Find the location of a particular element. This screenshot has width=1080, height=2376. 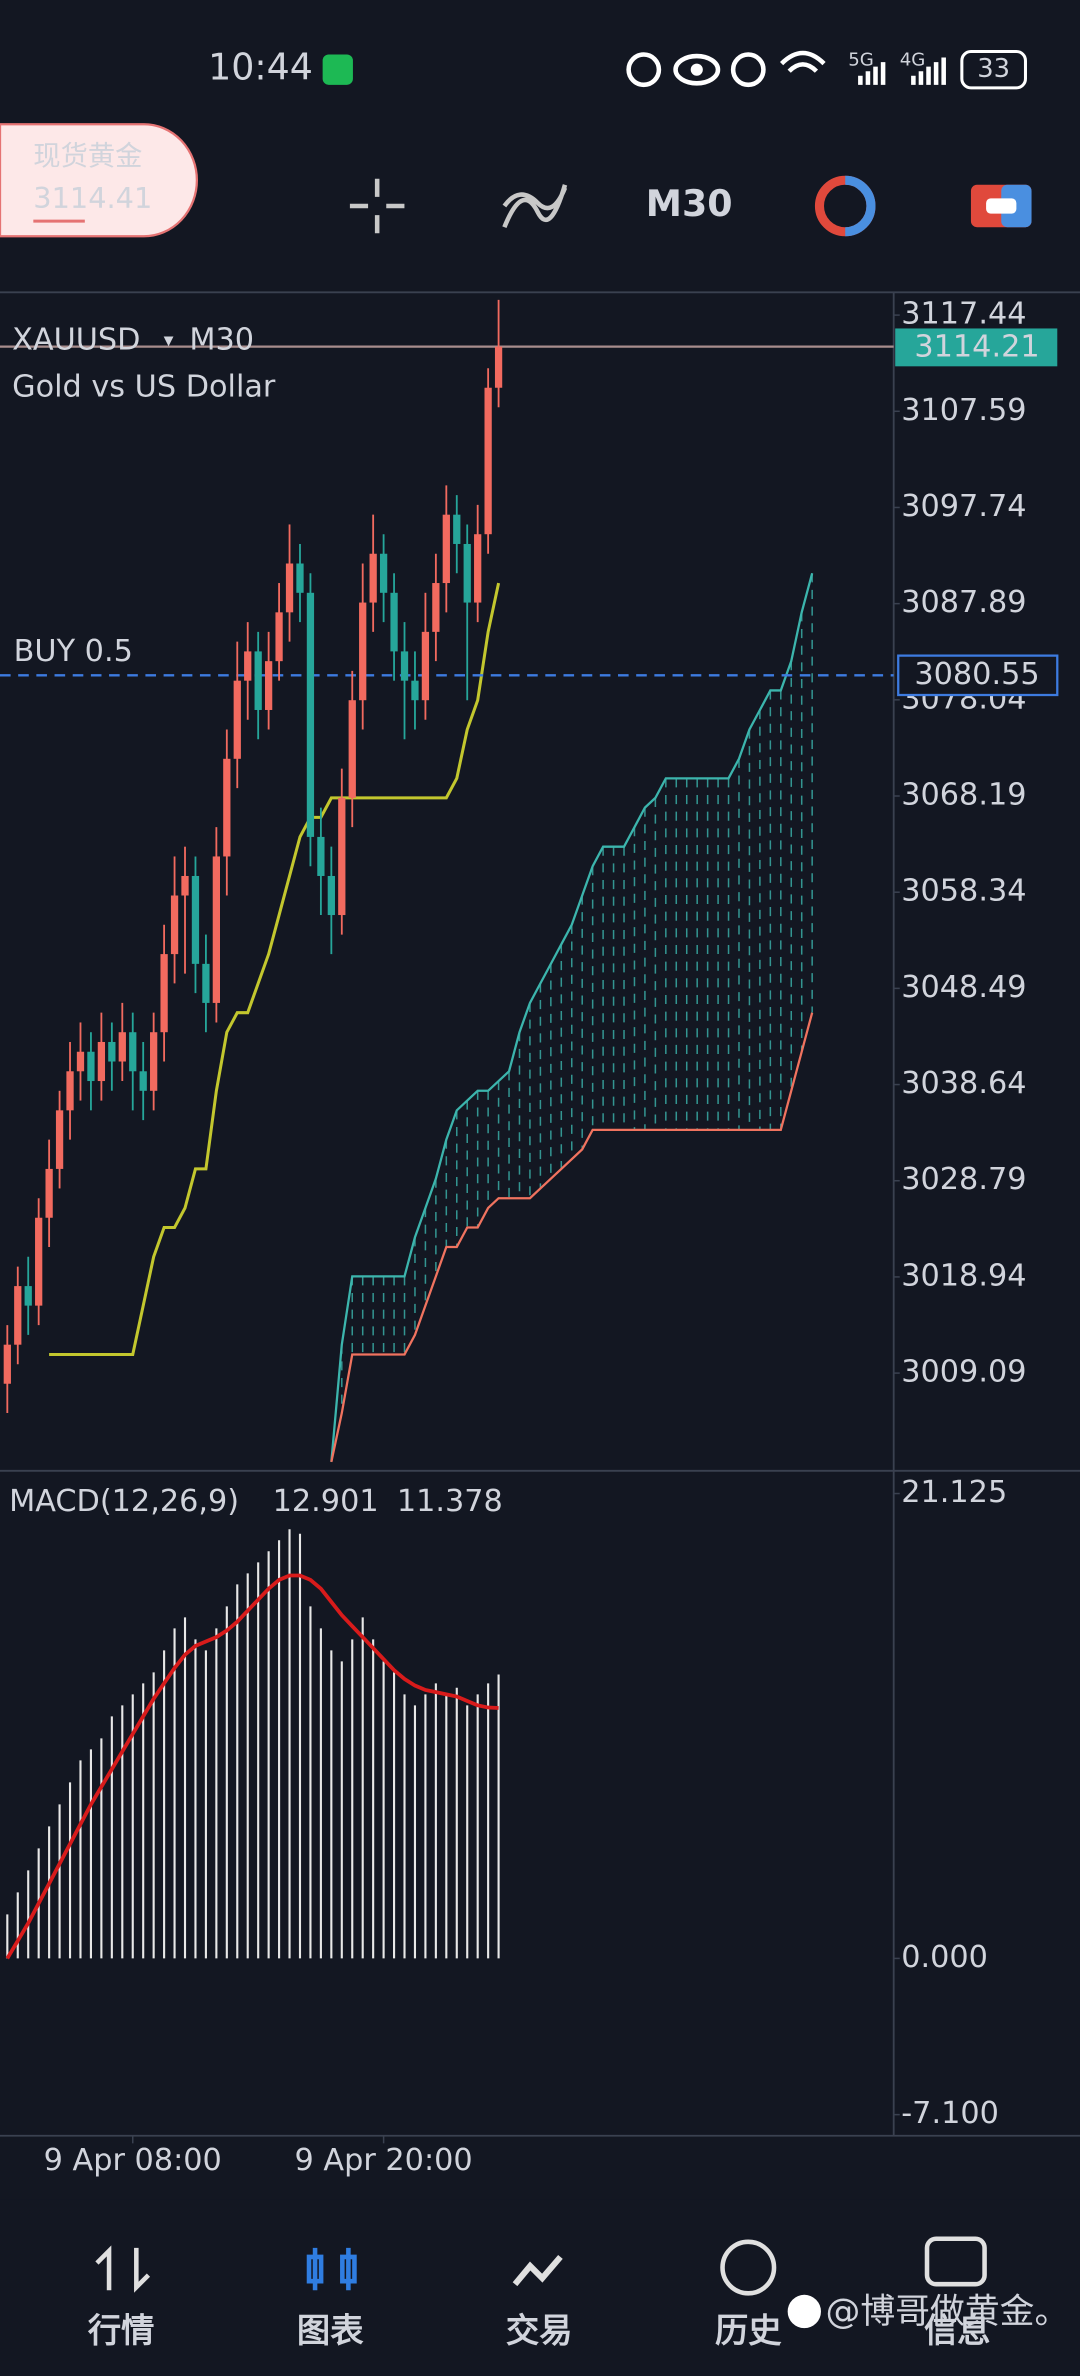

chart-description: Gold vs US Dollar is located at coordinates (144, 386).